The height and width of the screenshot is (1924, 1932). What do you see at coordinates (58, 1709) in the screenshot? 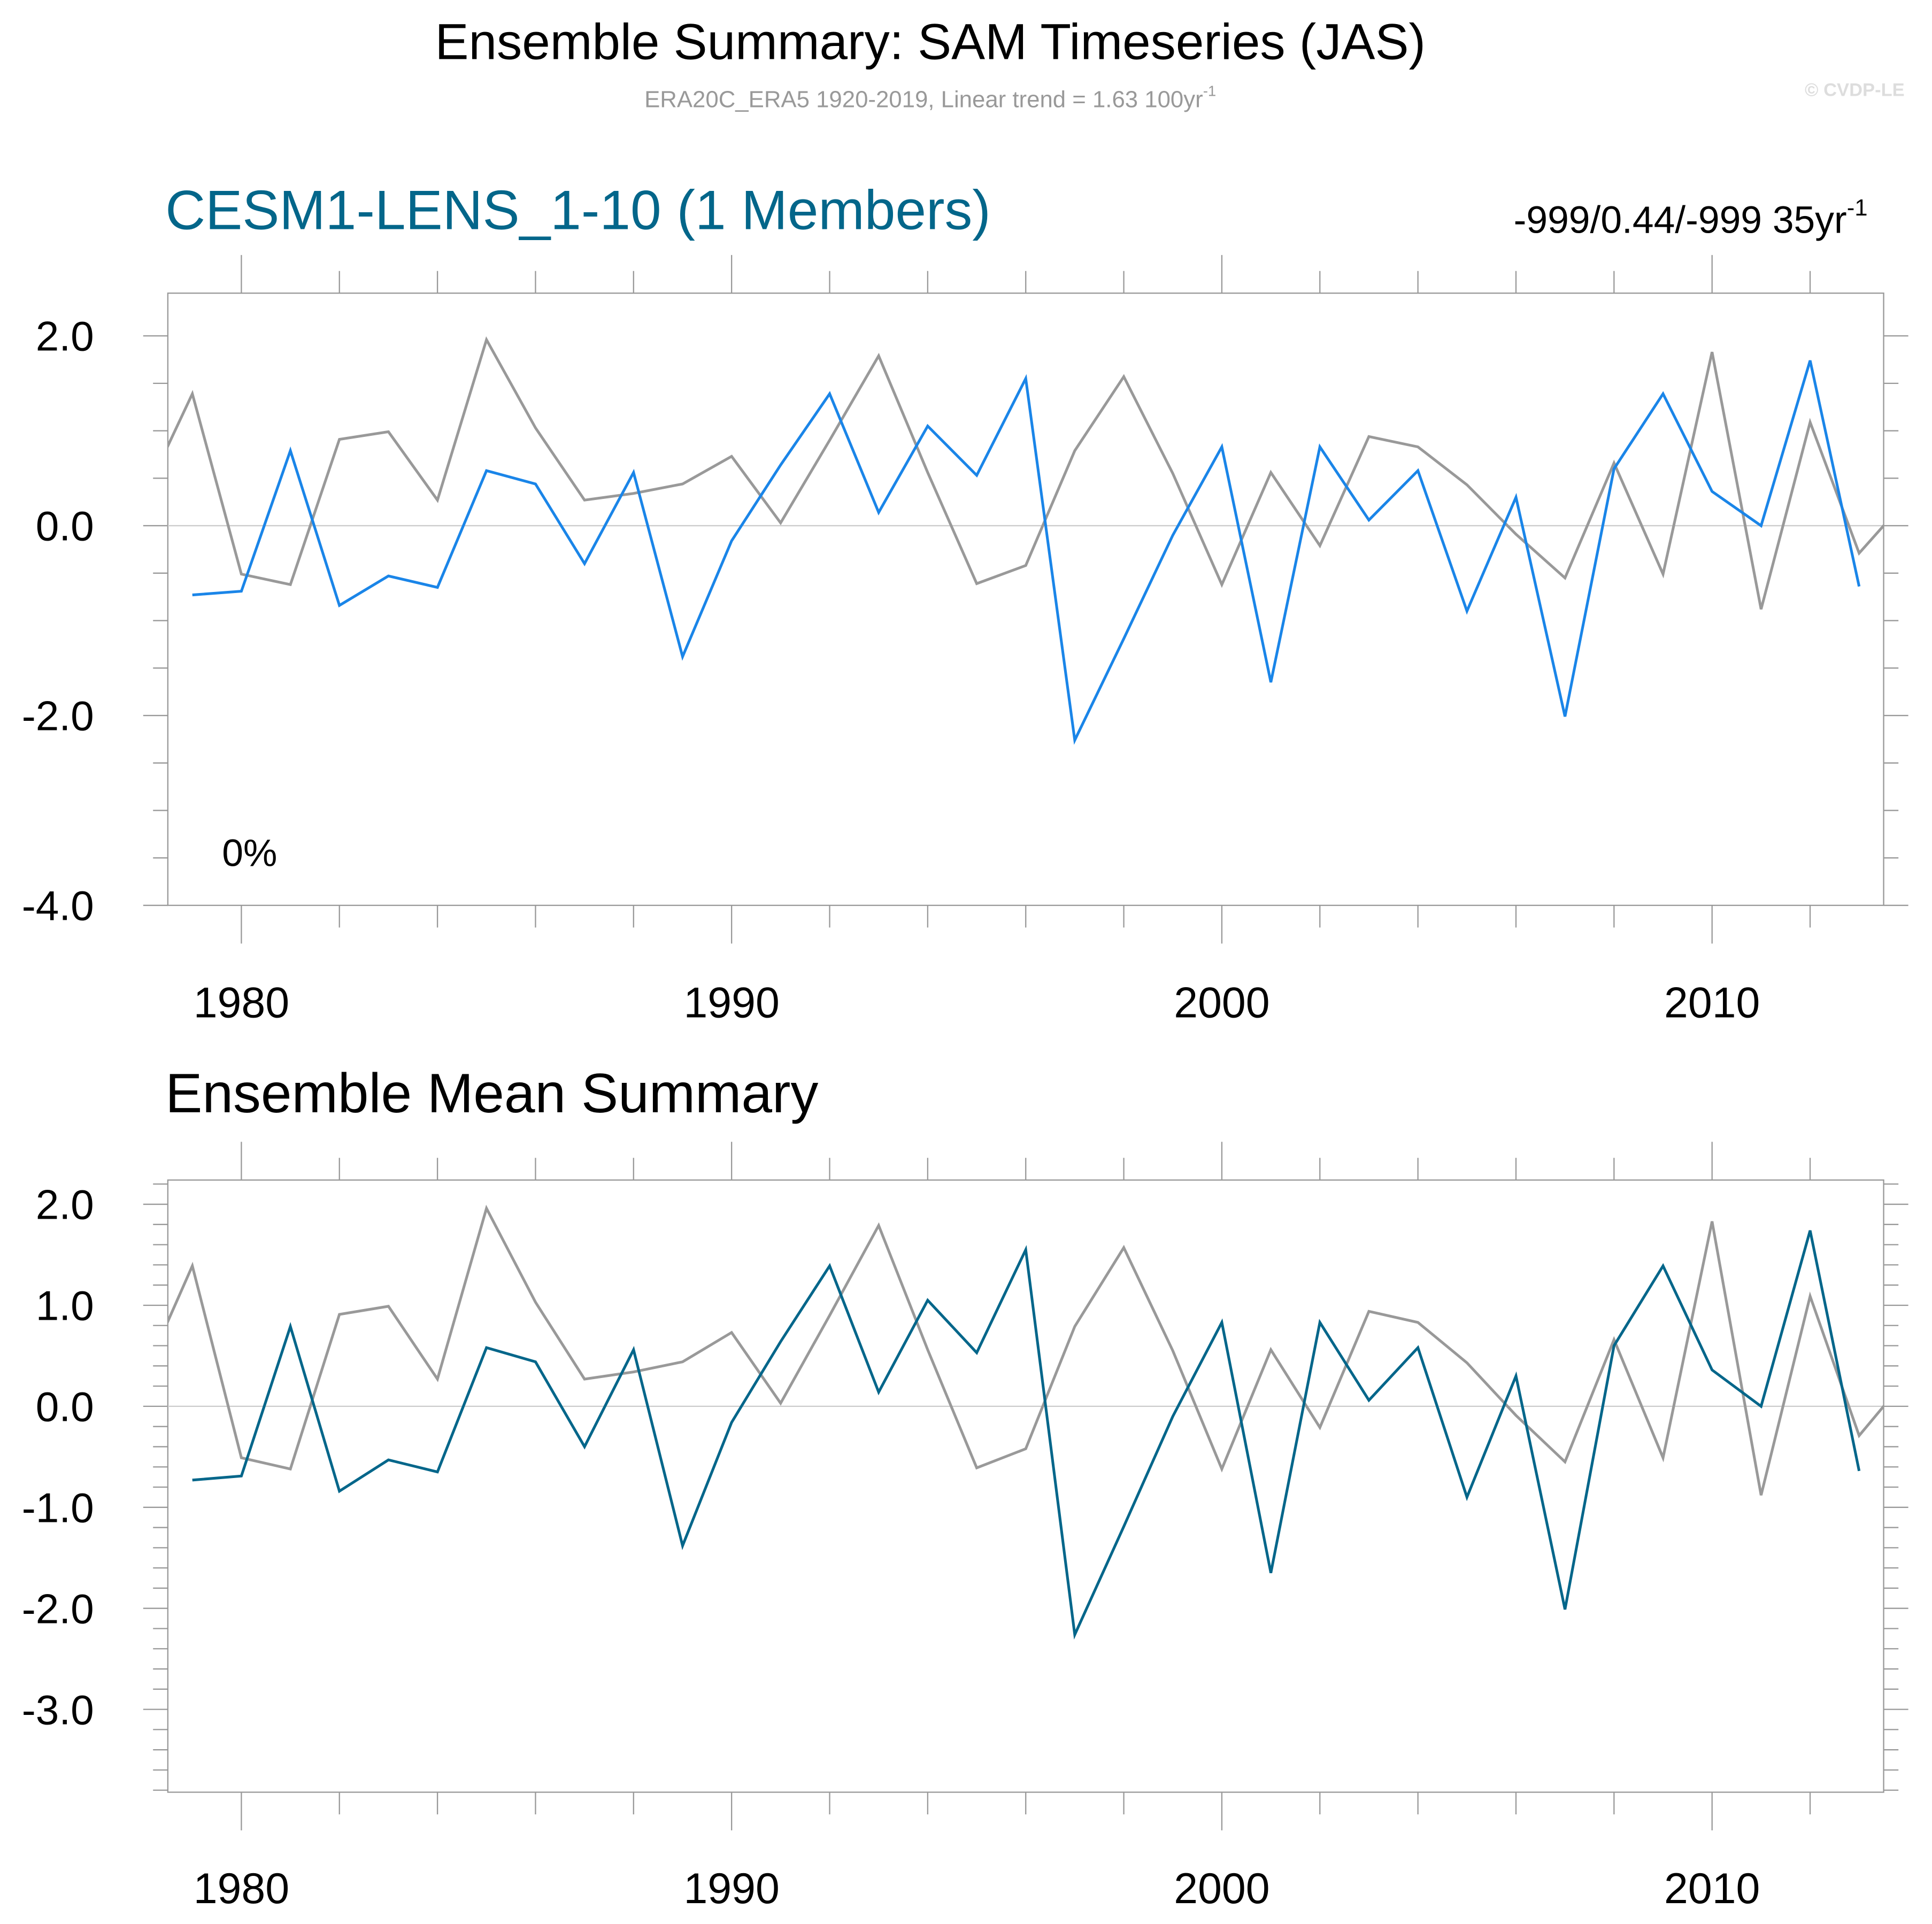
I see `y-tick-label: -3.0` at bounding box center [58, 1709].